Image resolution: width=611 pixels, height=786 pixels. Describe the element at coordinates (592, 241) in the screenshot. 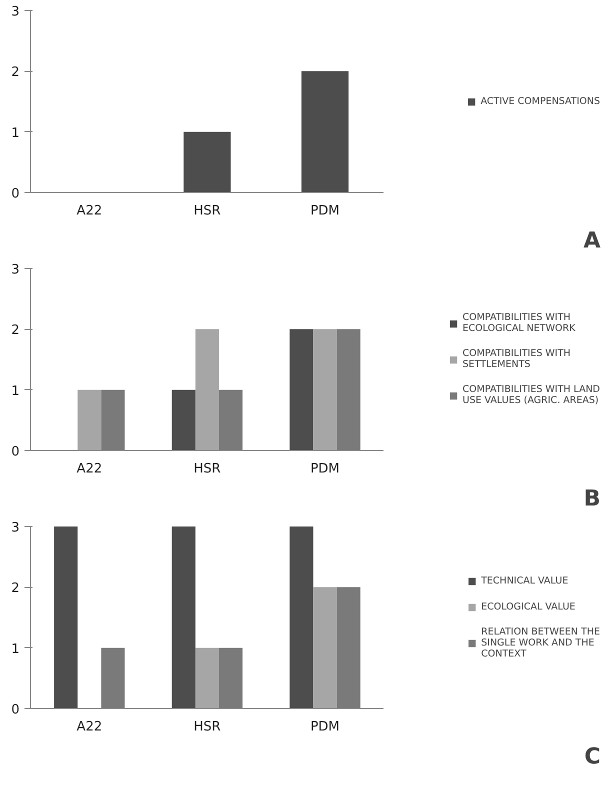

I see `text: A` at that location.